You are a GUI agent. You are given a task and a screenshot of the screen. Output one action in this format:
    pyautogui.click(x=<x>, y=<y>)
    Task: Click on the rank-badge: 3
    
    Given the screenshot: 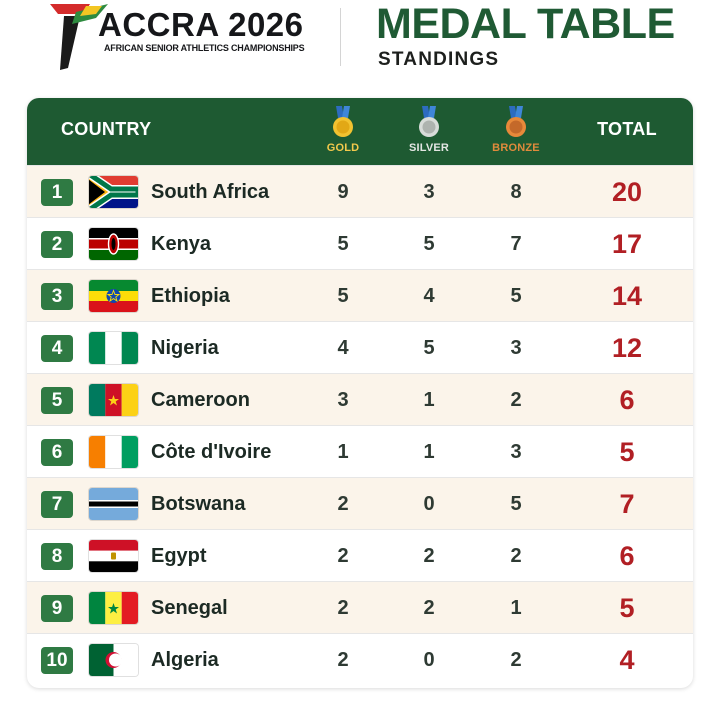 What is the action you would take?
    pyautogui.click(x=57, y=296)
    